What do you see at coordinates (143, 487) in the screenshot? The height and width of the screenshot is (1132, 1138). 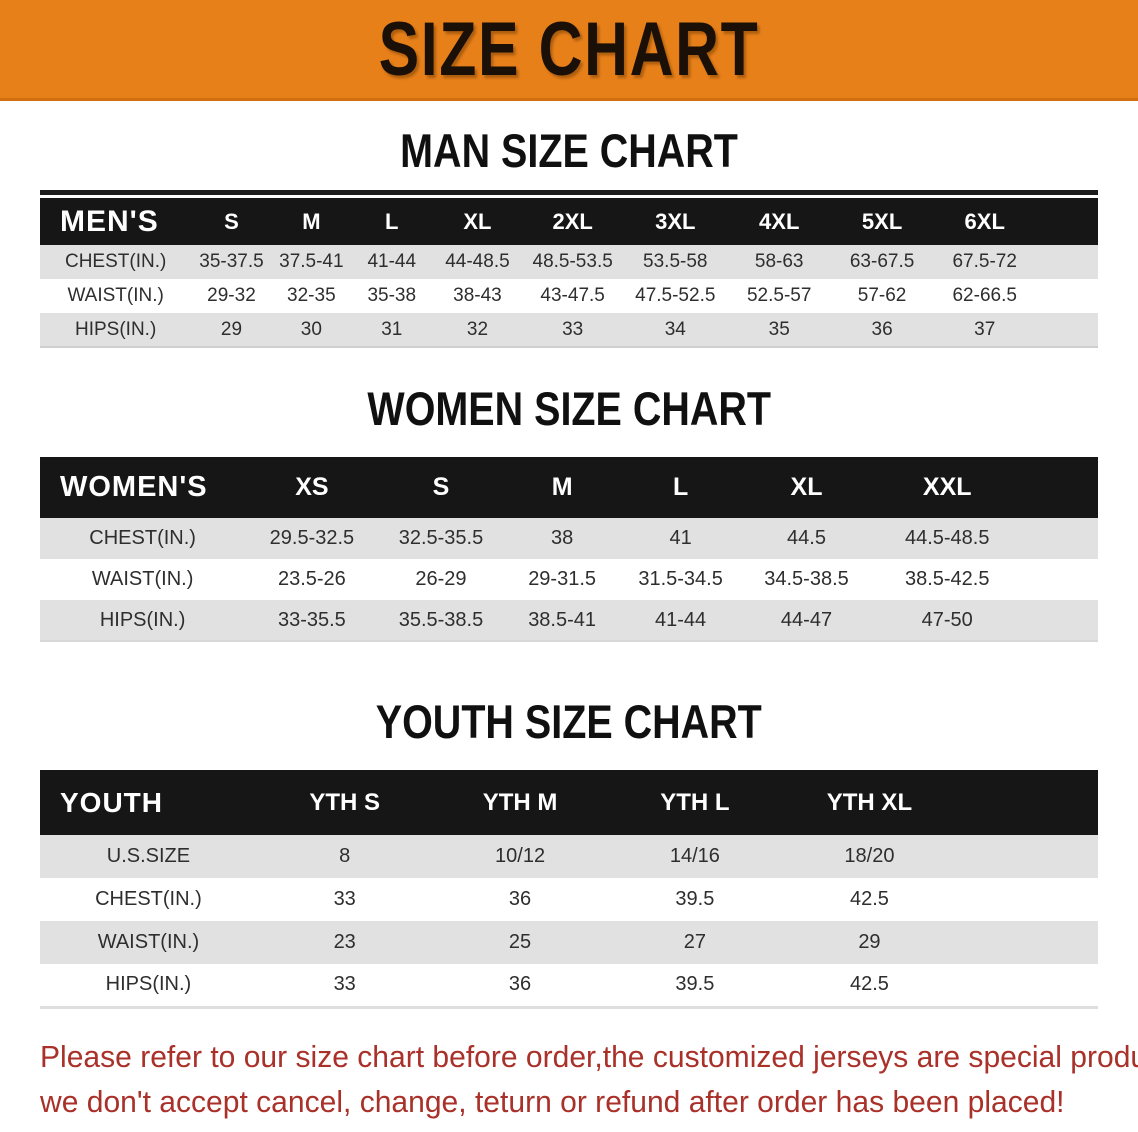 I see `womens-header-label: WOMEN'S` at bounding box center [143, 487].